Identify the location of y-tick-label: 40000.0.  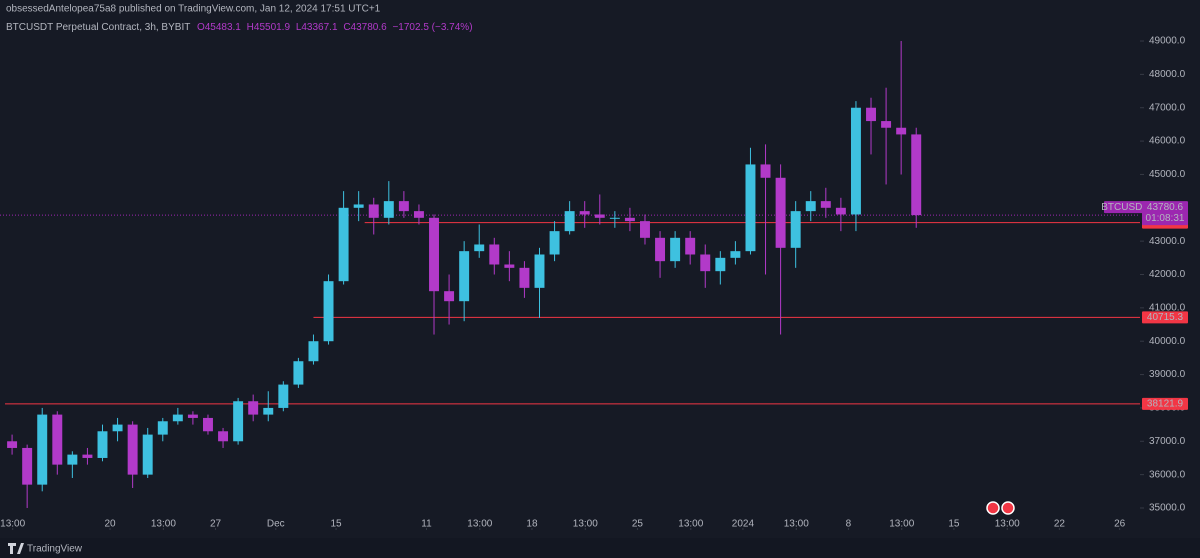
(1167, 341).